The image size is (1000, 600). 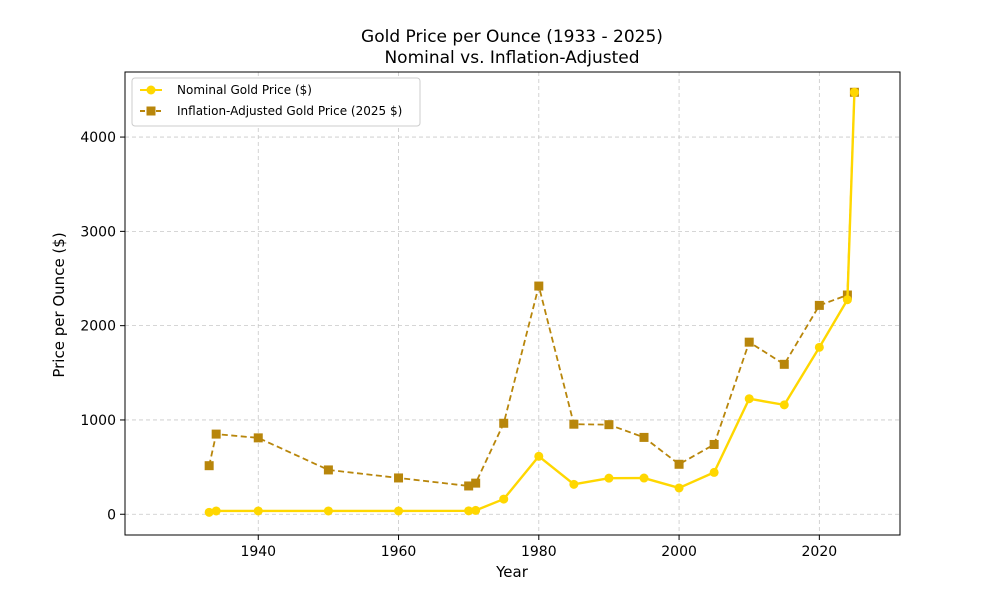 I want to click on point-adjusted-2005, so click(x=714, y=444).